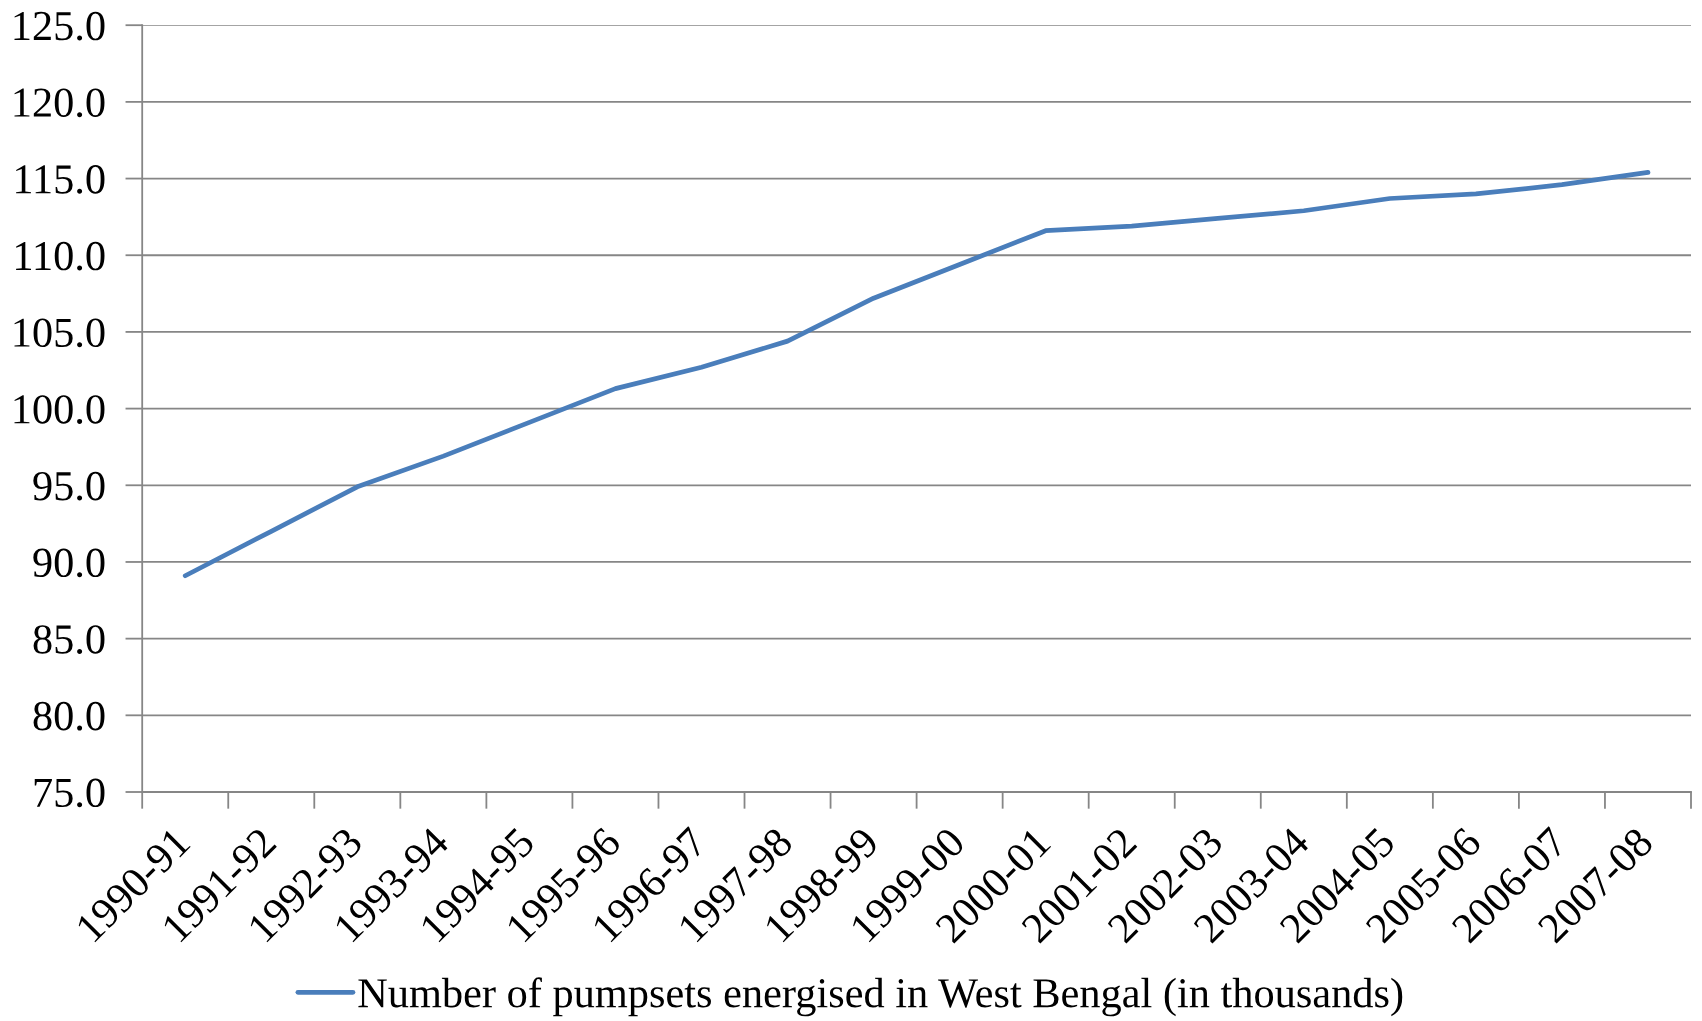  Describe the element at coordinates (59, 103) in the screenshot. I see `y-tick-label: 120.0` at that location.